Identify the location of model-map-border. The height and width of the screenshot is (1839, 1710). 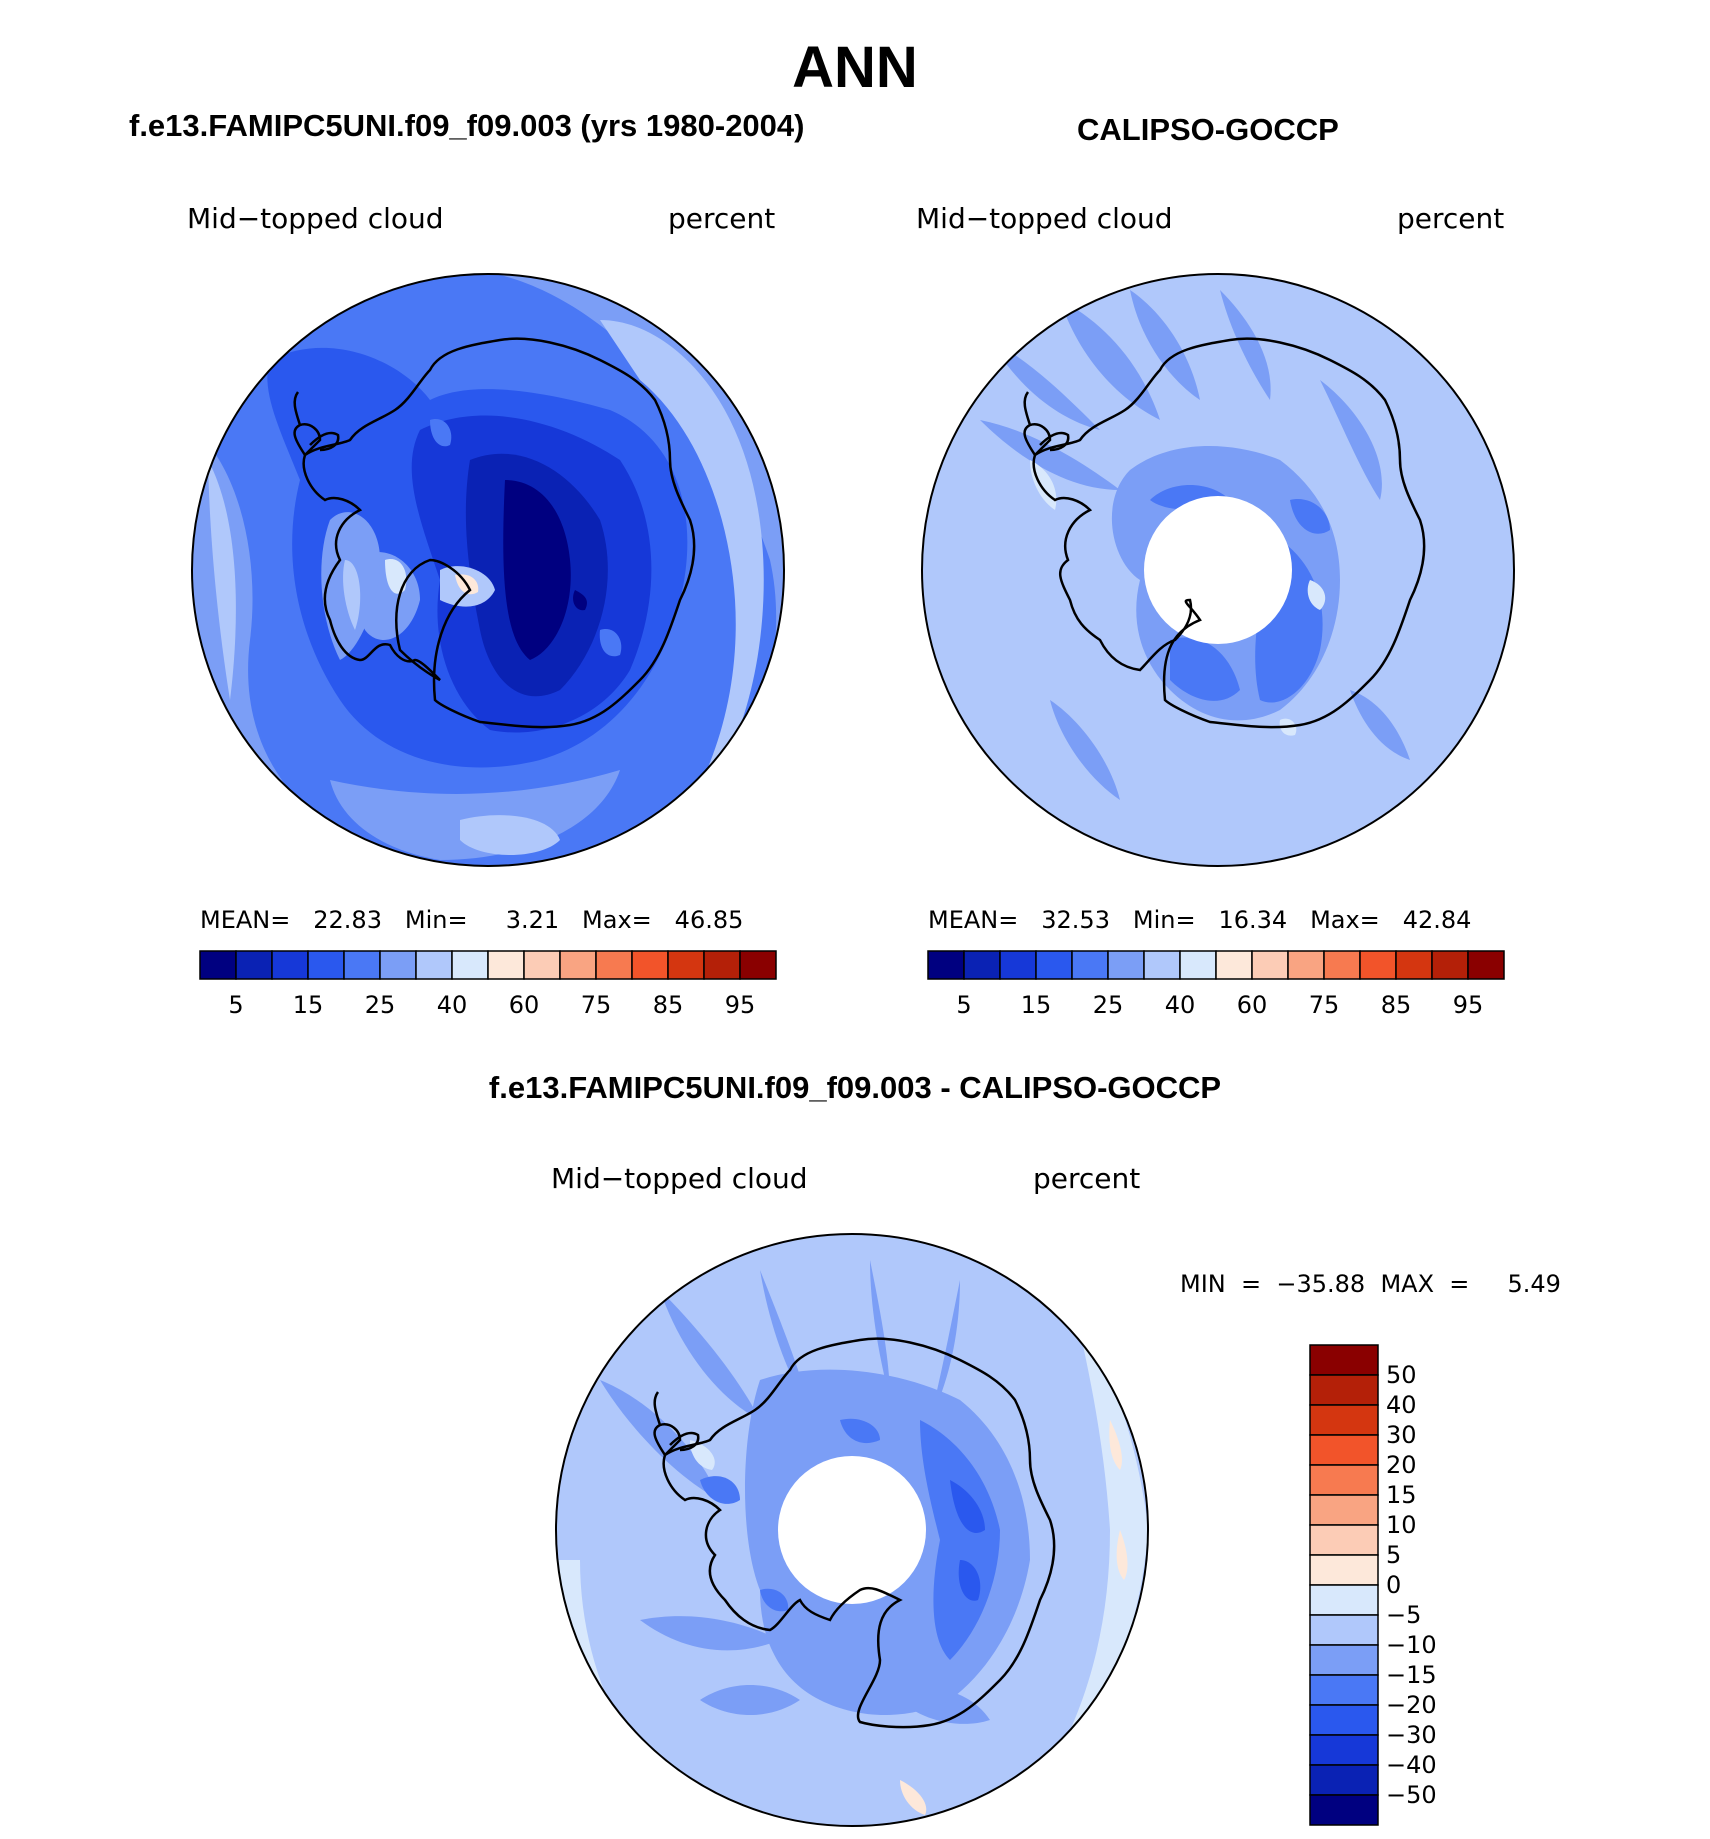
(488, 570).